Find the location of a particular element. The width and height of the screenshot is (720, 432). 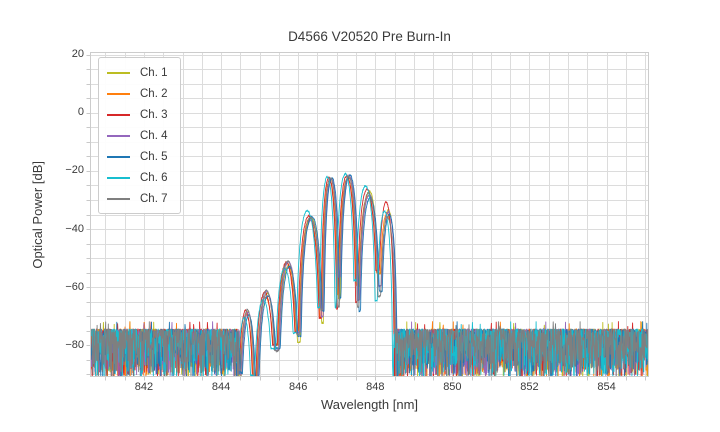

legend-label: Ch. 4 is located at coordinates (154, 135).